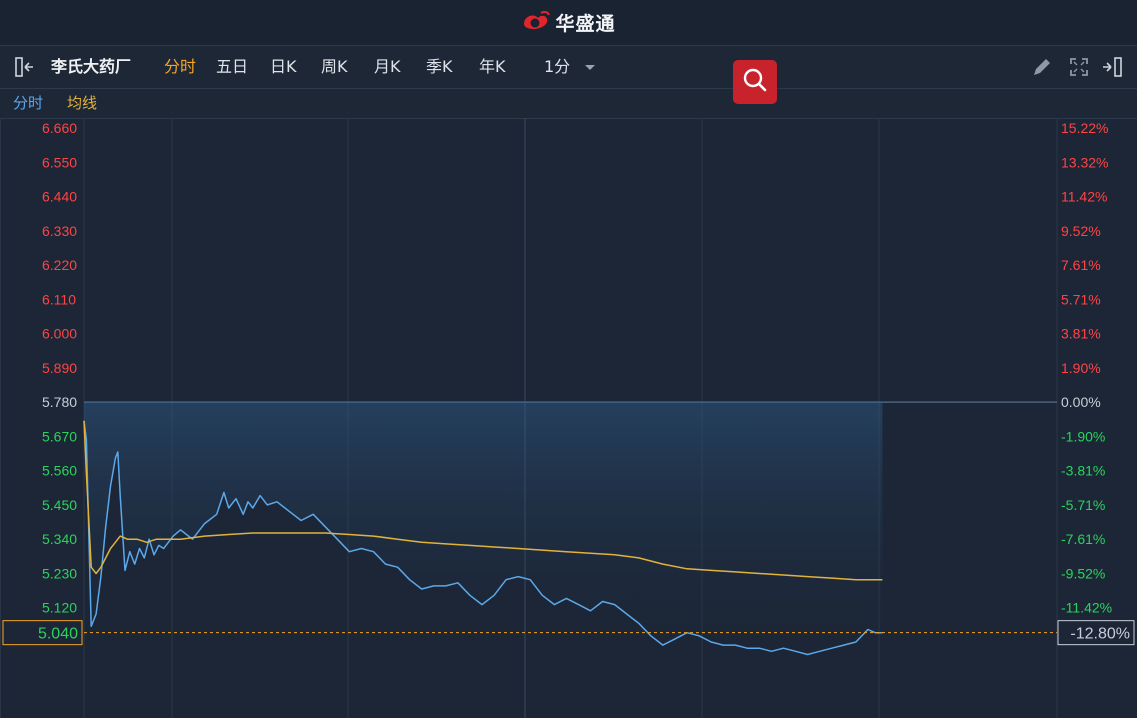 Image resolution: width=1137 pixels, height=718 pixels. What do you see at coordinates (27, 67) in the screenshot?
I see `collapse-left-icon` at bounding box center [27, 67].